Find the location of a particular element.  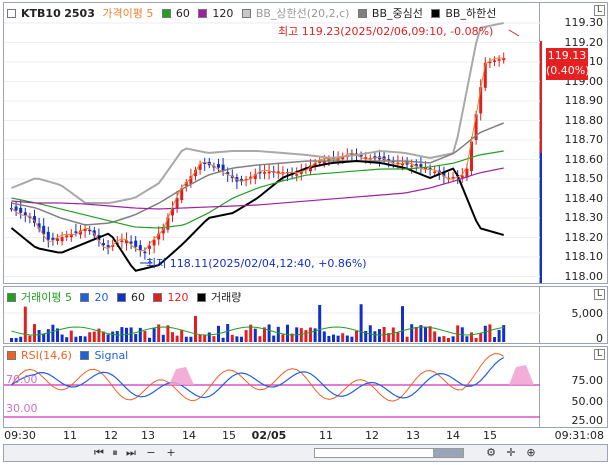

current-change: (0.40%) is located at coordinates (568, 70).